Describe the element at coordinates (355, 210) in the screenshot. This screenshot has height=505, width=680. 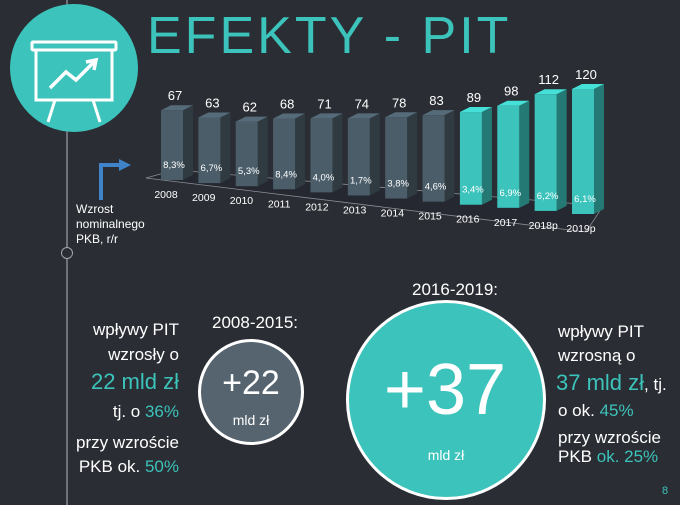
I see `chart-category-label: 2013` at that location.